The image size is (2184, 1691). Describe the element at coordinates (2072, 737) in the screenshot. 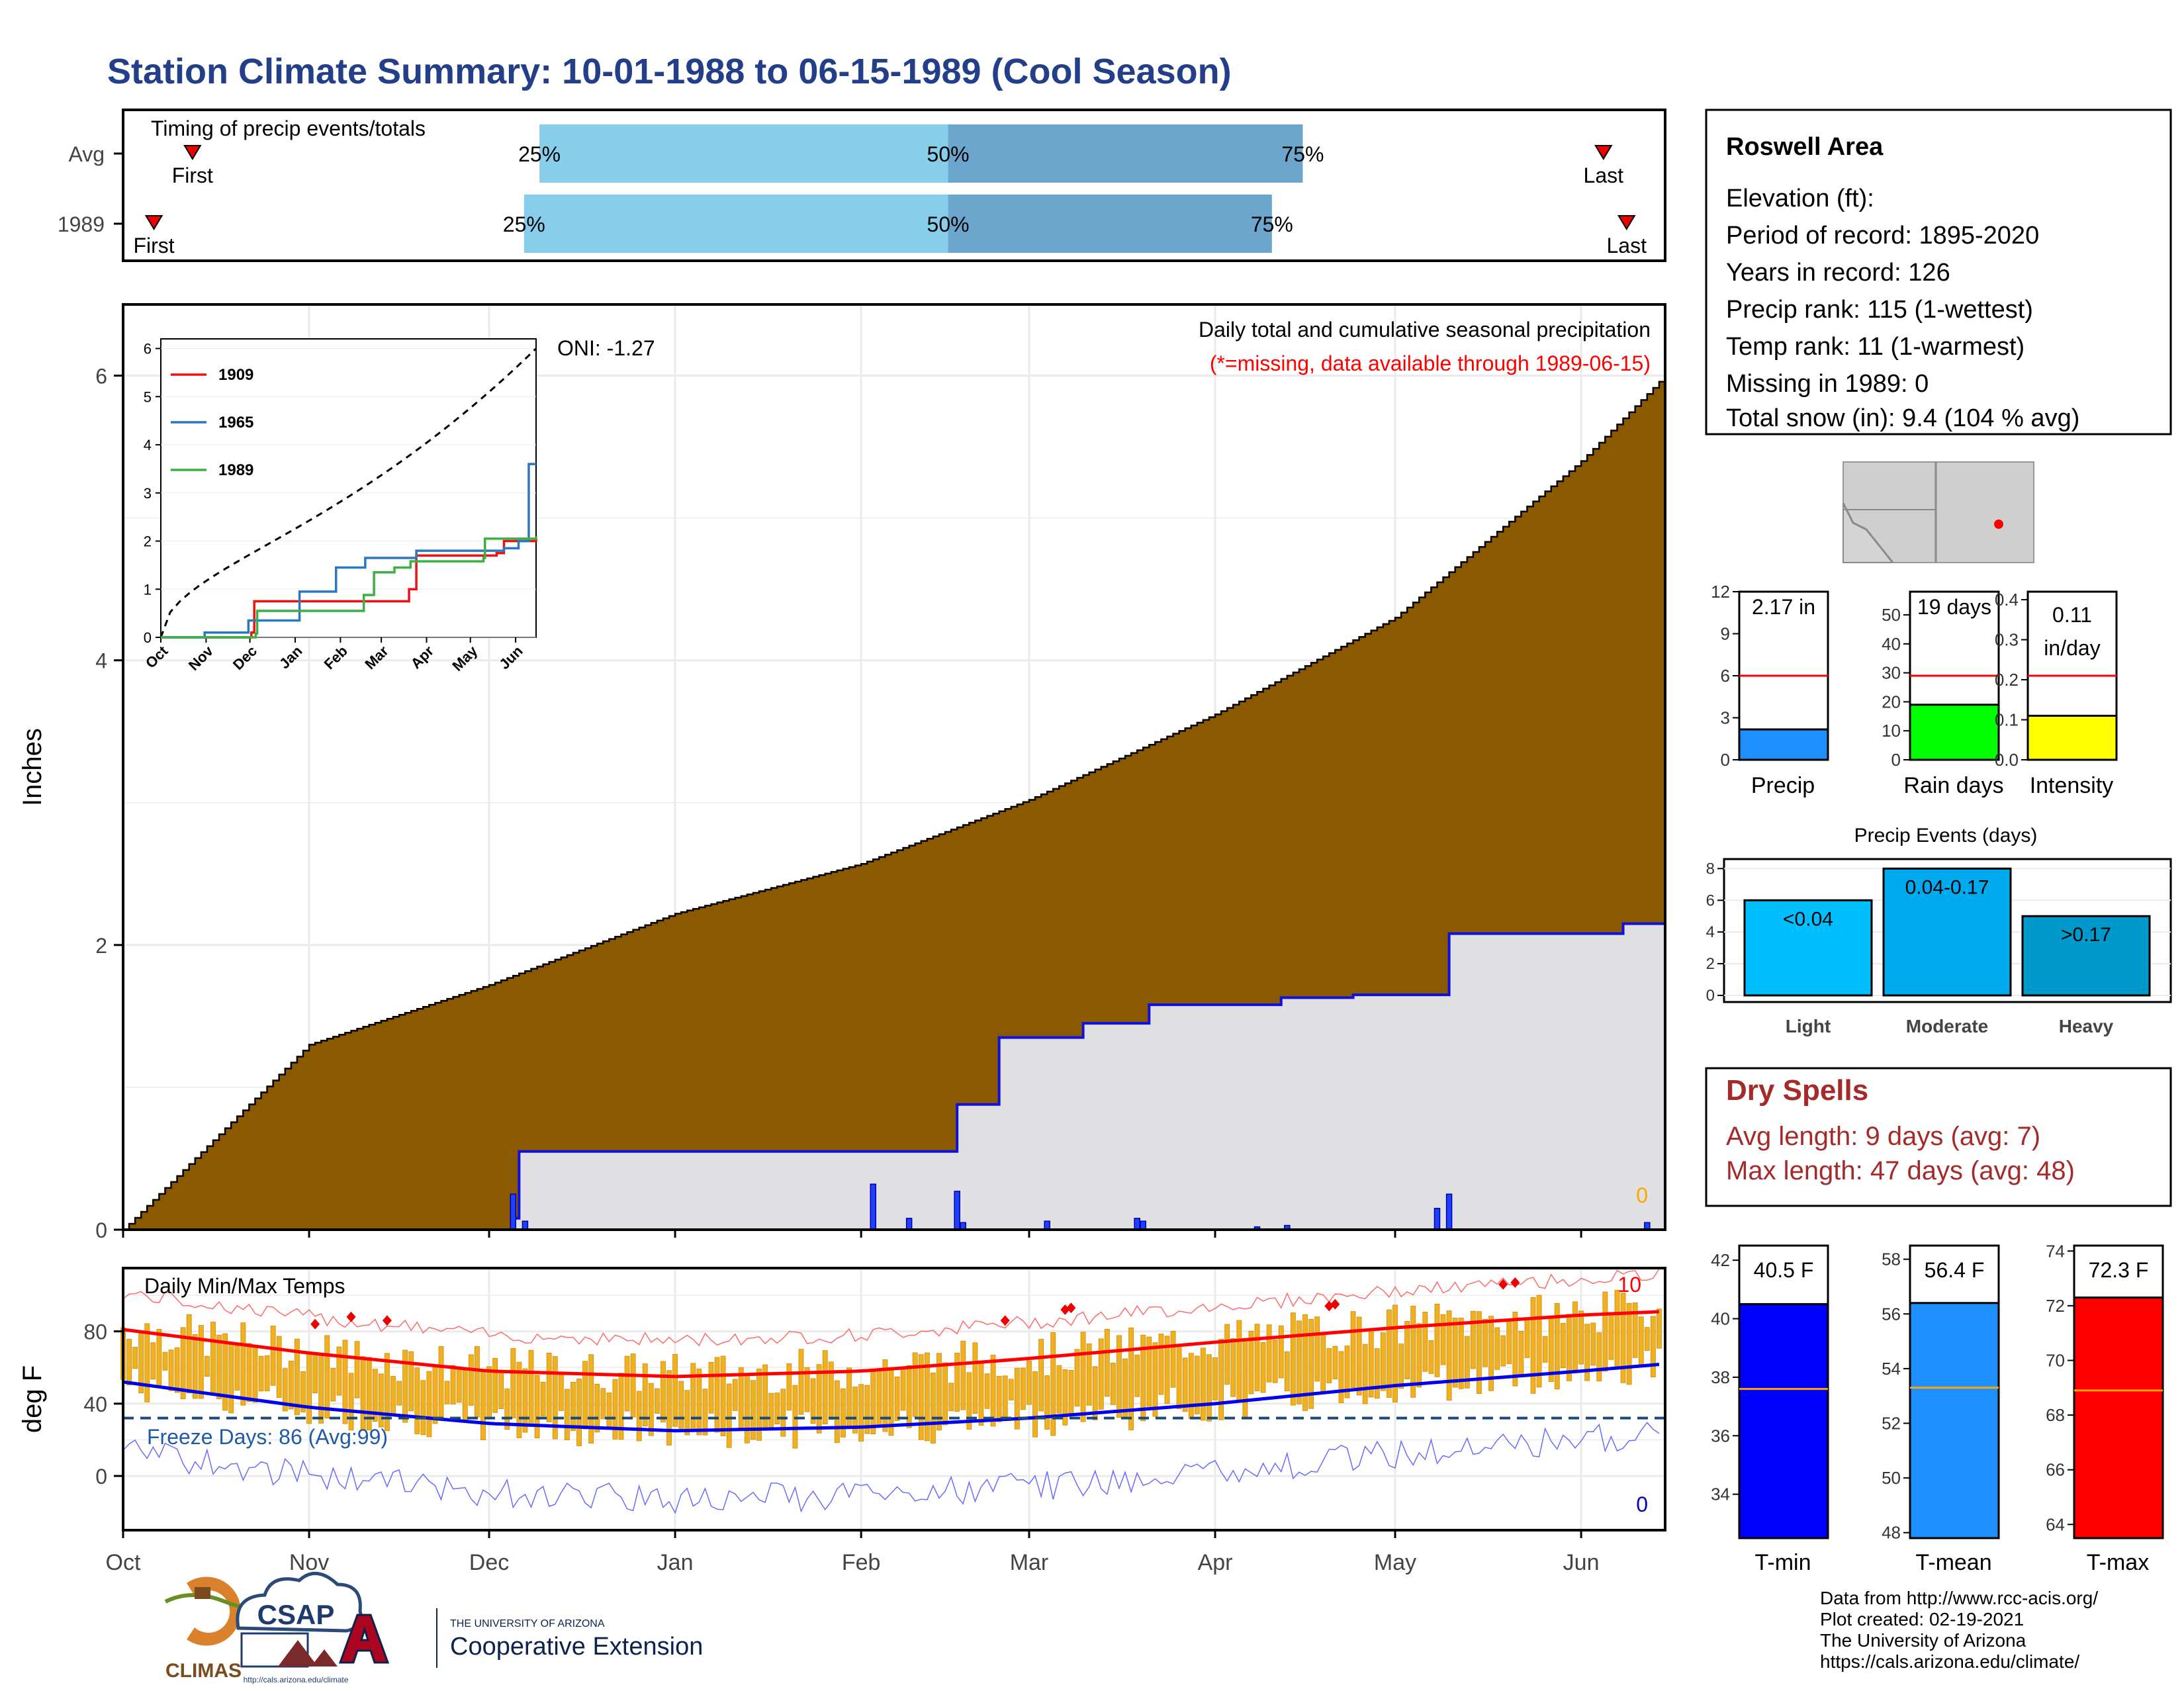

I see `gauge-bar-intensity` at that location.